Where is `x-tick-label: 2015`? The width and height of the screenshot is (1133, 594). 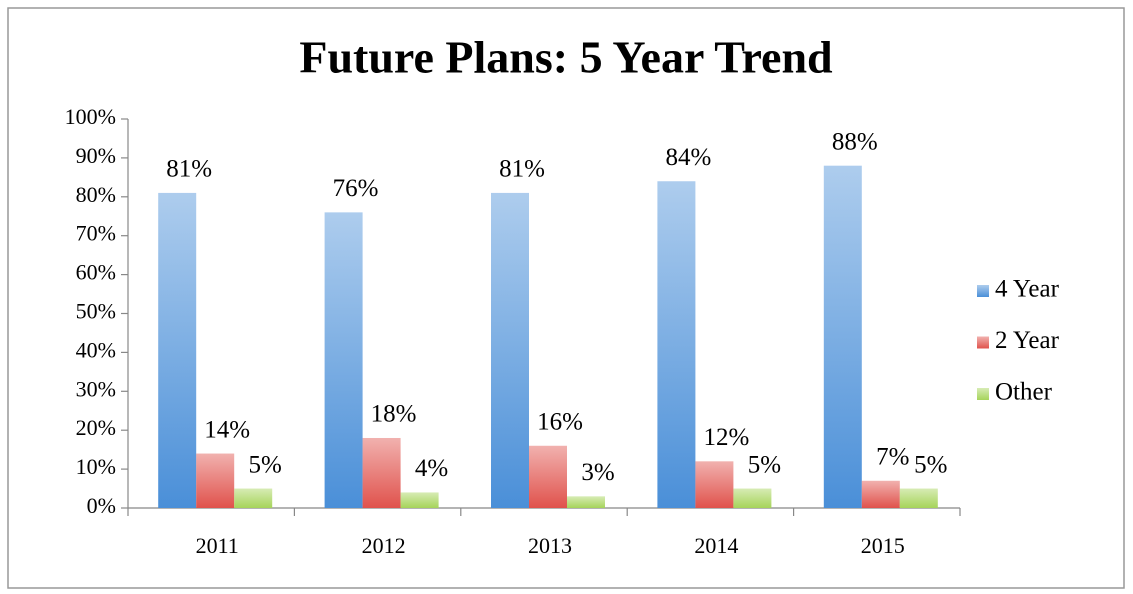 x-tick-label: 2015 is located at coordinates (883, 545).